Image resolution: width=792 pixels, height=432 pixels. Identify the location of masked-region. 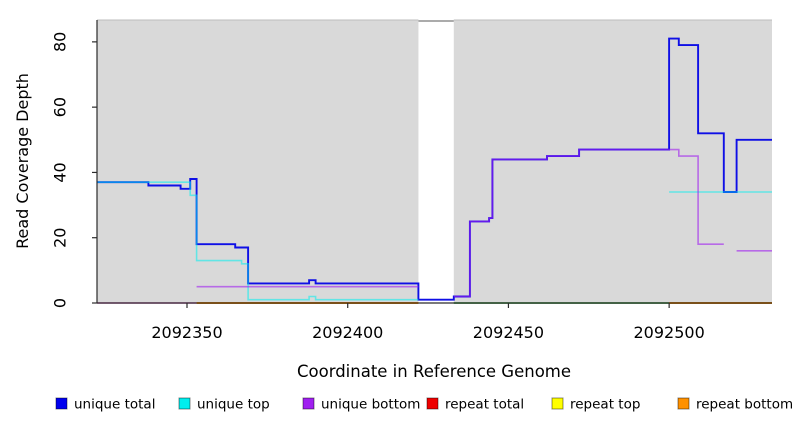
(436, 161).